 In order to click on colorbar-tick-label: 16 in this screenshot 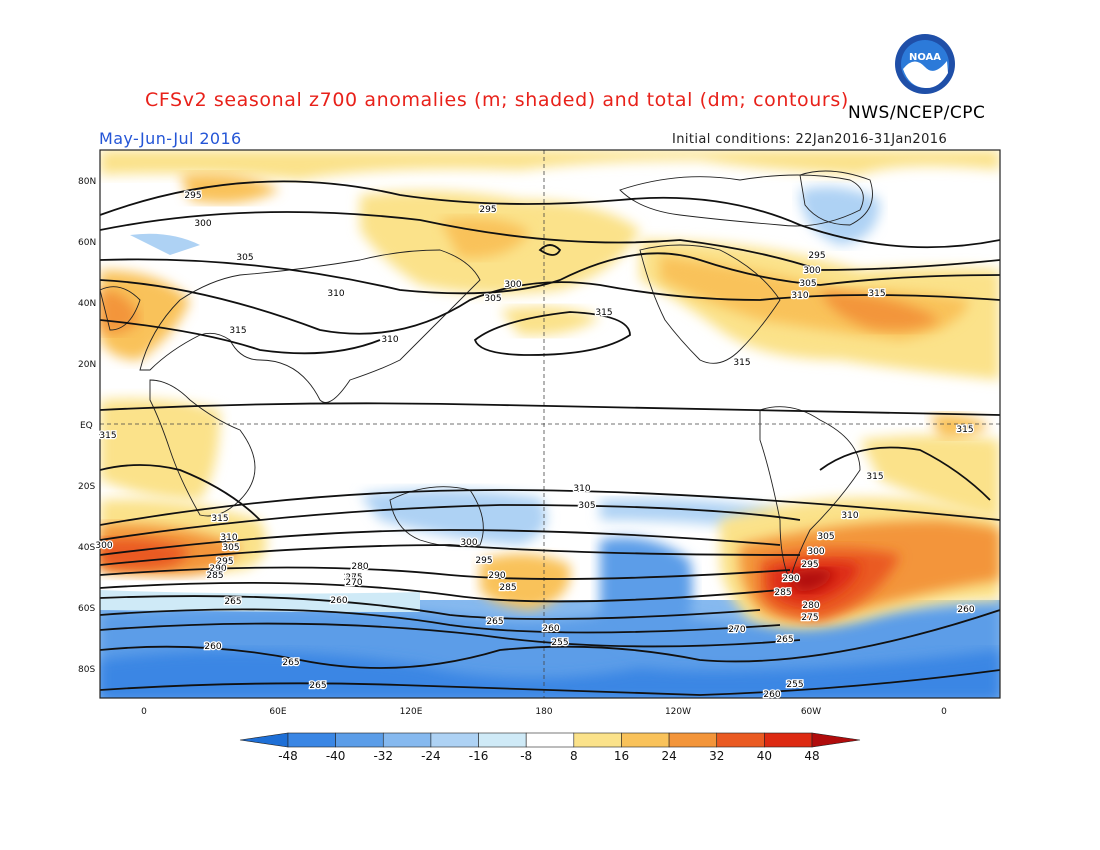, I will do `click(621, 756)`.